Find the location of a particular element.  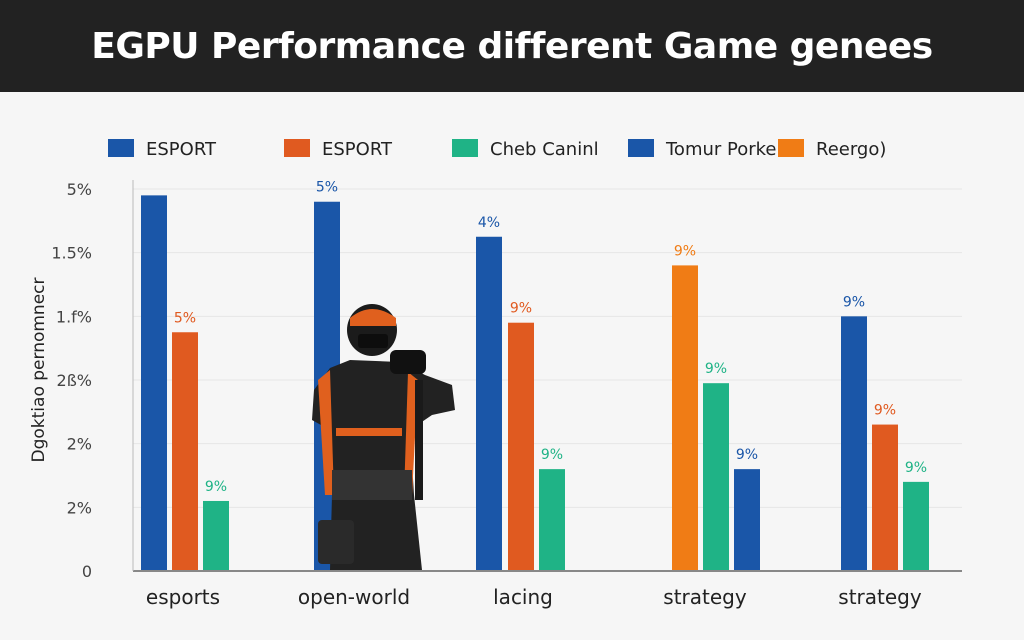

legend-item: Tomur Porke is located at coordinates (702, 149).